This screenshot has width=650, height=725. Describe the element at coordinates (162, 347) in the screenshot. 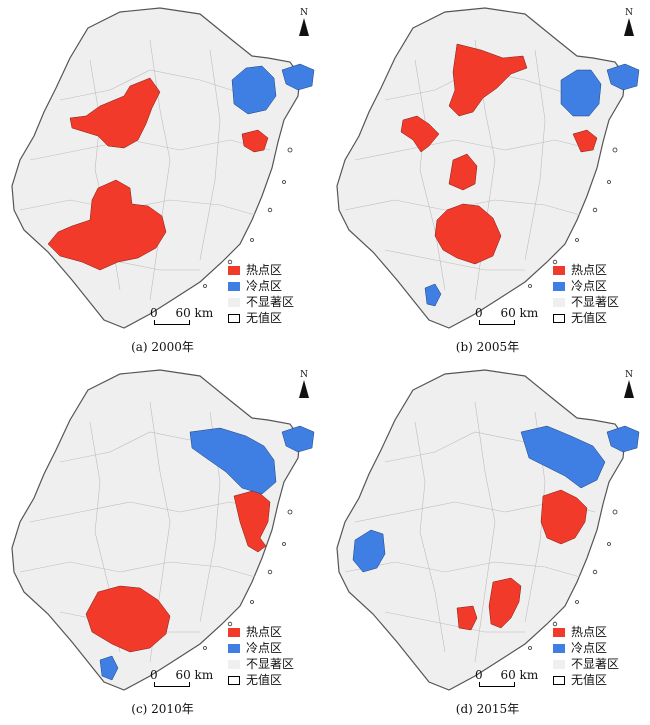

I see `panel-caption: (a) 2000年` at that location.